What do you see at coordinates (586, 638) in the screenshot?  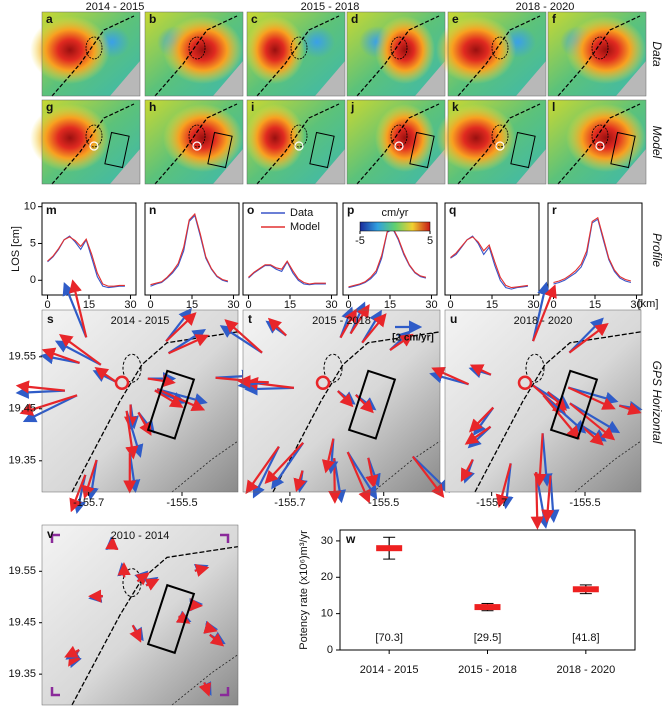 I see `annotation: [41.8]` at bounding box center [586, 638].